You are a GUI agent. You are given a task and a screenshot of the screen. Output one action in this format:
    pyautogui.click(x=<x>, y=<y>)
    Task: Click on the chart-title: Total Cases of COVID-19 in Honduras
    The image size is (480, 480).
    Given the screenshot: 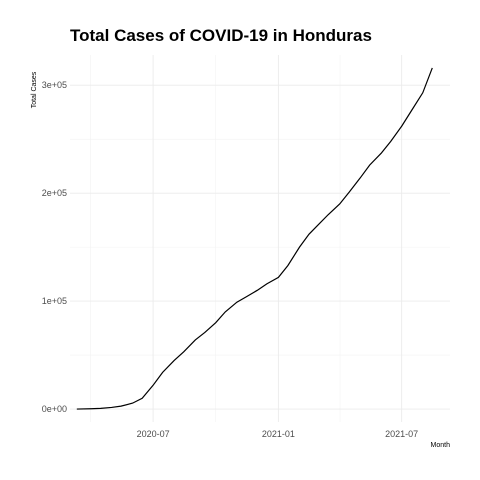 What is the action you would take?
    pyautogui.click(x=221, y=35)
    